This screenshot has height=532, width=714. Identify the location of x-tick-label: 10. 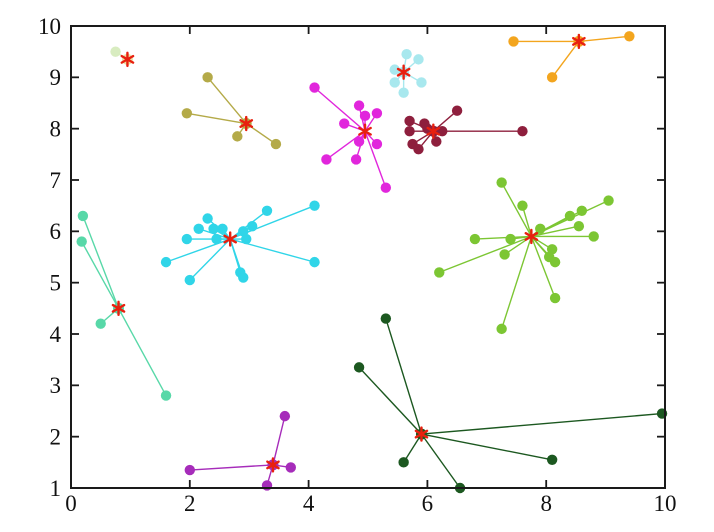
(665, 503).